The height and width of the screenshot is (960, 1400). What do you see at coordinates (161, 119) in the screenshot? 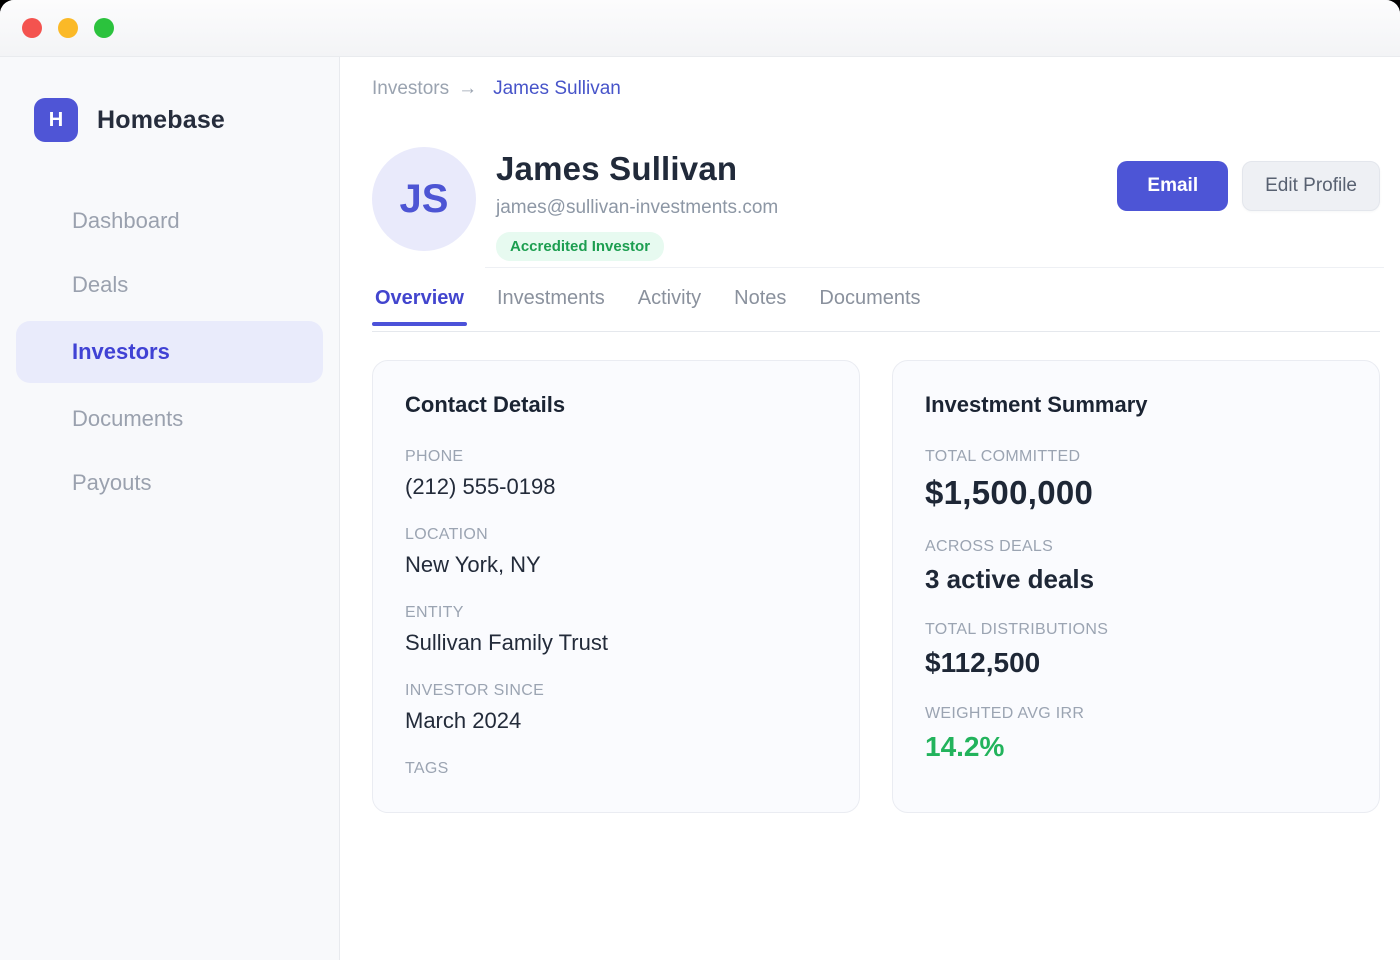
I see `app-title: Homebase` at bounding box center [161, 119].